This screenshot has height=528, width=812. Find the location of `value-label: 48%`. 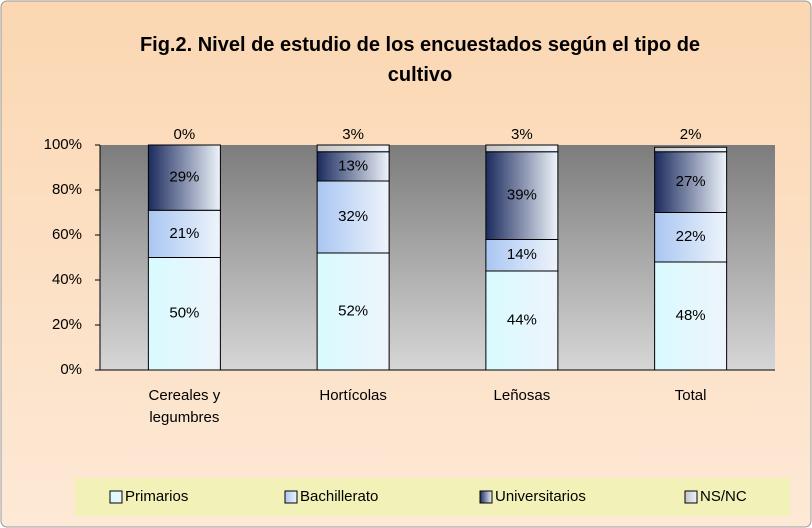

value-label: 48% is located at coordinates (691, 315).